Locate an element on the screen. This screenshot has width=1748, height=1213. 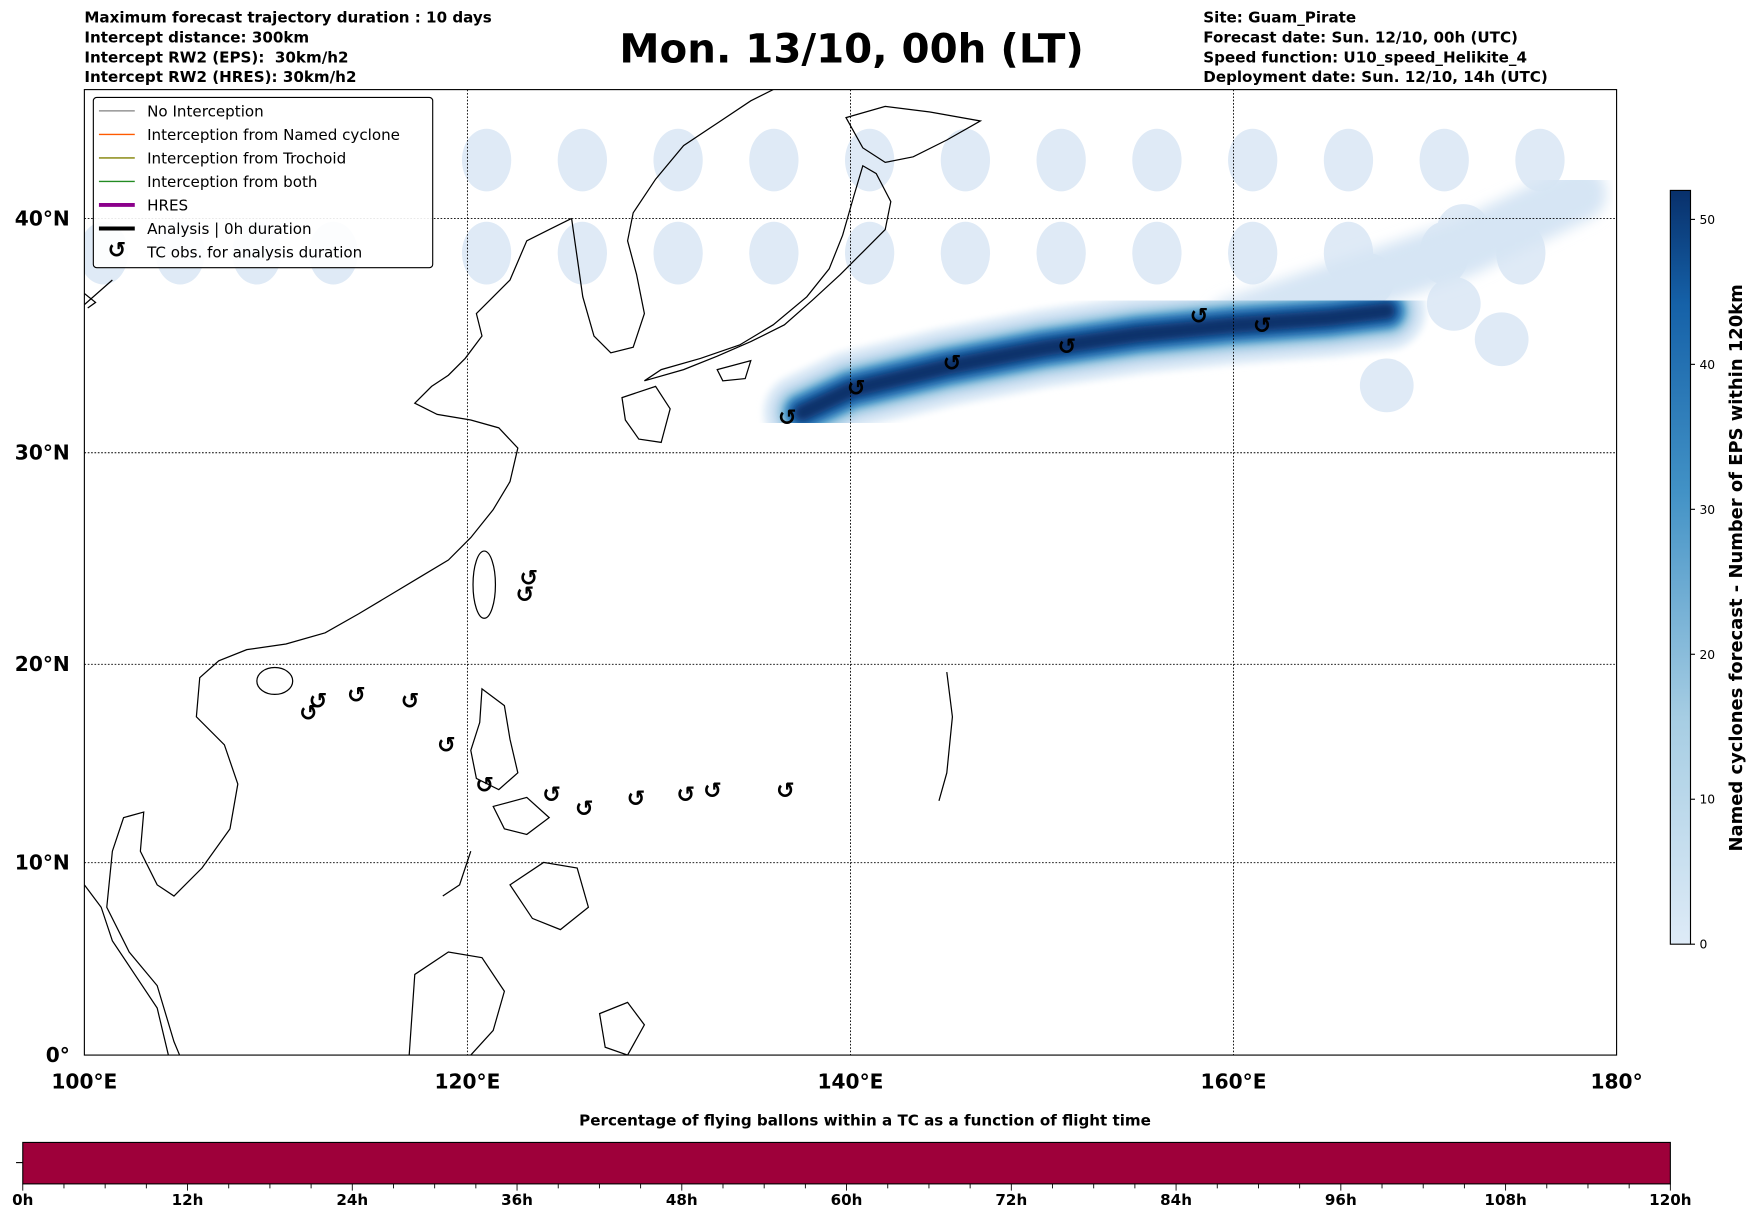
colorbar-tick-label: 30 is located at coordinates (1707, 510).